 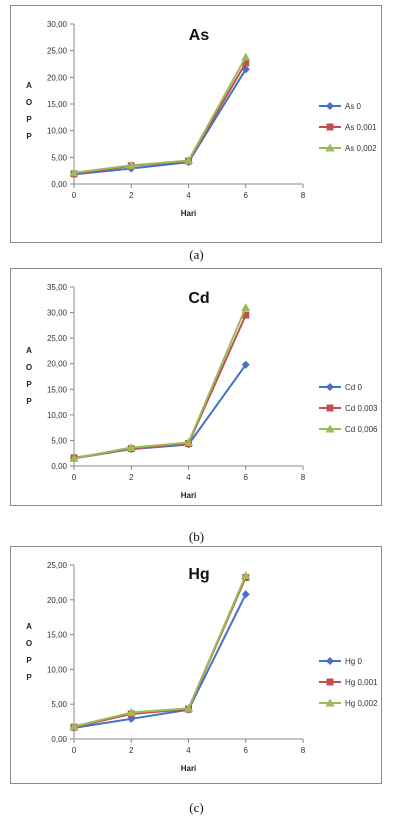 What do you see at coordinates (196, 807) in the screenshot?
I see `caption-c: (c)` at bounding box center [196, 807].